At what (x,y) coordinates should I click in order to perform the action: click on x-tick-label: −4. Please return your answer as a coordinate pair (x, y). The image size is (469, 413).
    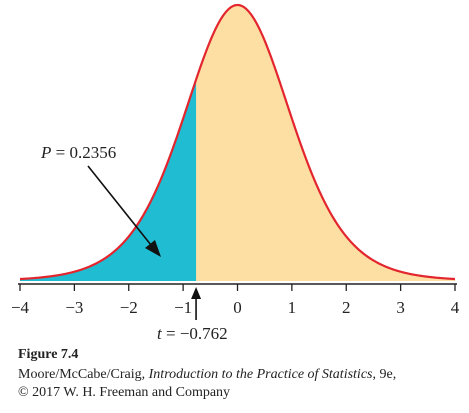
    Looking at the image, I should click on (20, 307).